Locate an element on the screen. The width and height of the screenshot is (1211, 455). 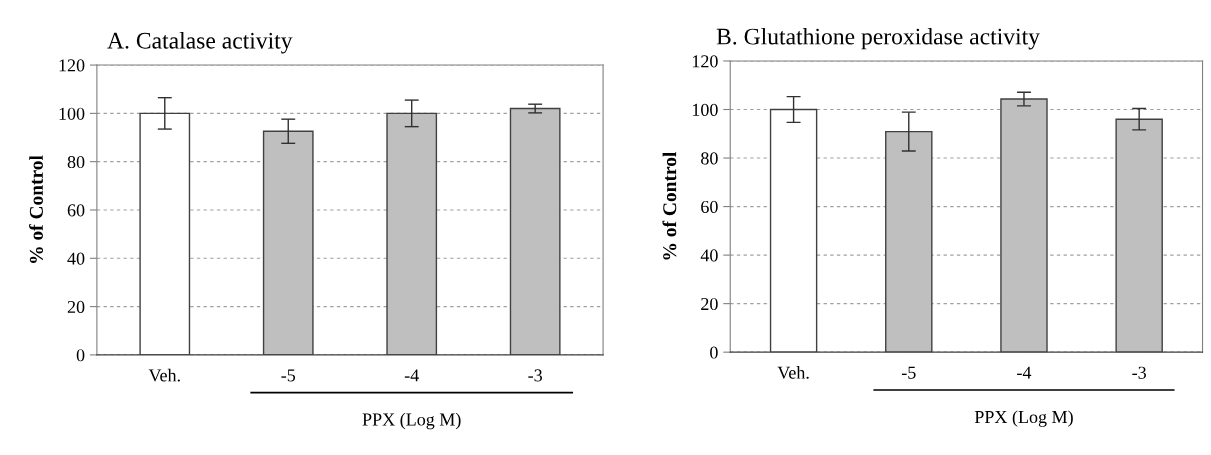
chart-title: A. Catalase activity is located at coordinates (200, 43).